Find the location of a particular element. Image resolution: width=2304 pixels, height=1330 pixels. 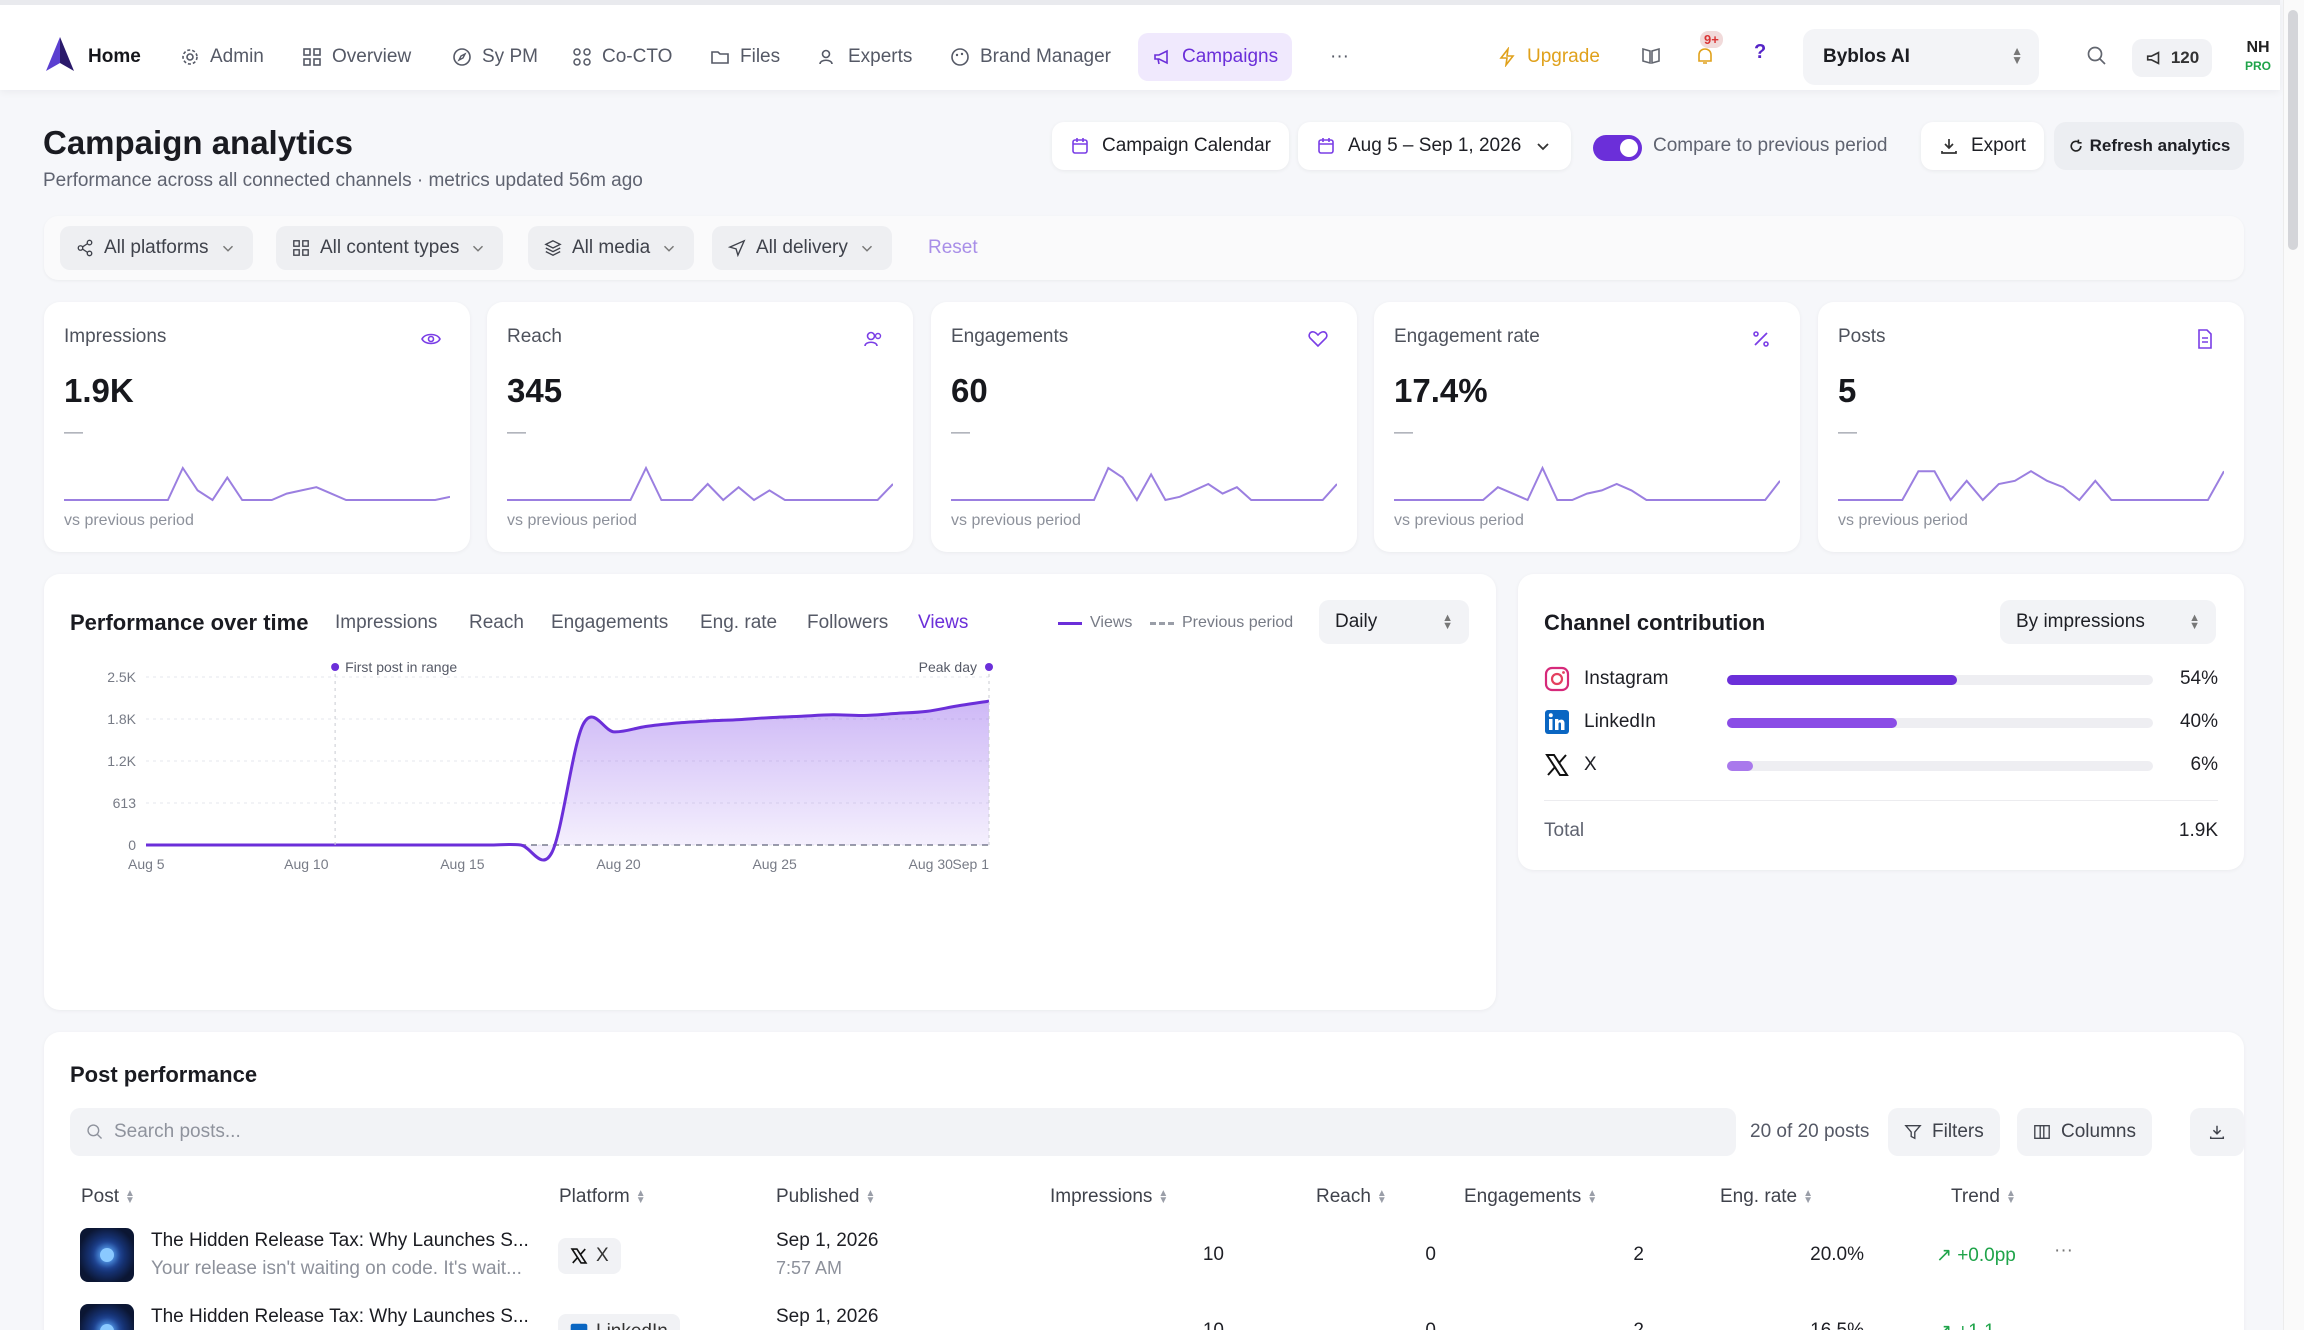

y-tick-label: 1.2K is located at coordinates (121, 761).